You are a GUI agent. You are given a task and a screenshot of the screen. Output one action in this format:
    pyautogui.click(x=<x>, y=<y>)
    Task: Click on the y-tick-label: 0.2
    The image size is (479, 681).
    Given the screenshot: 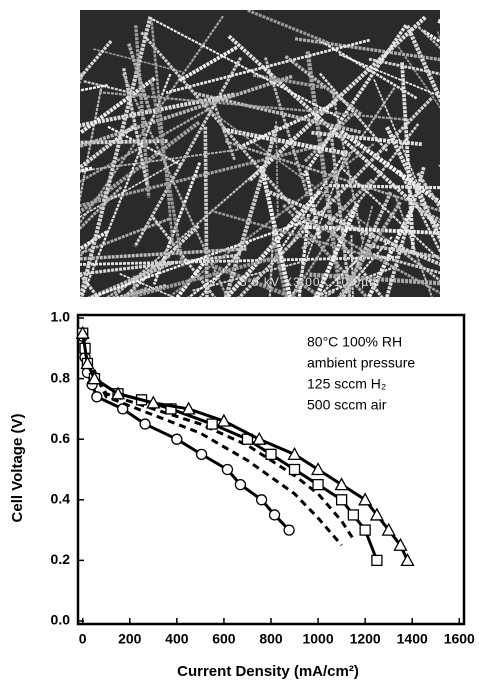 What is the action you would take?
    pyautogui.click(x=61, y=559)
    